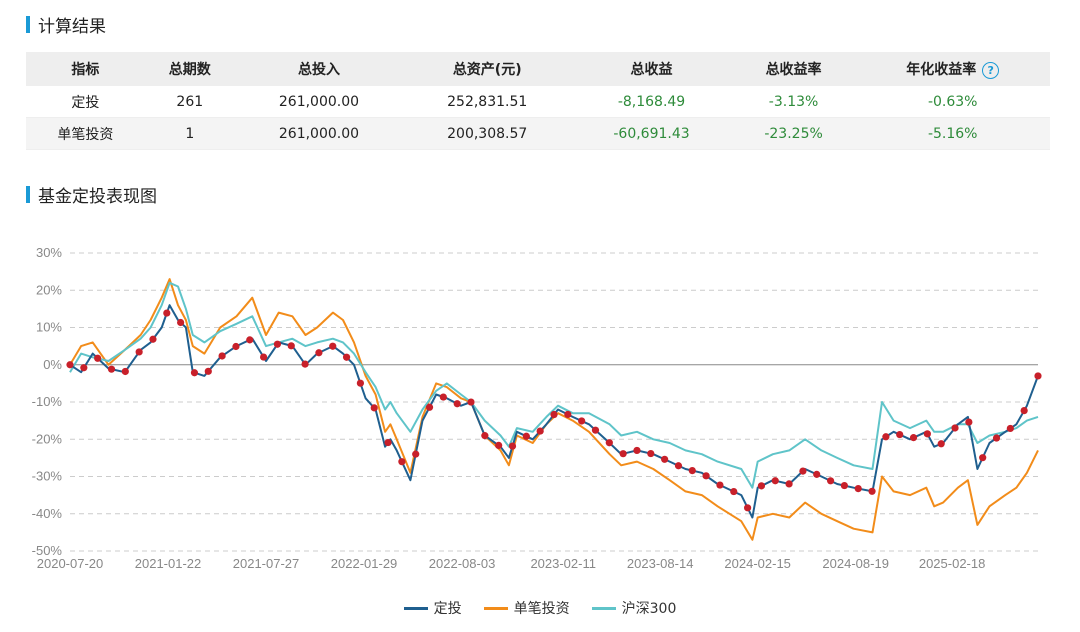  What do you see at coordinates (97, 197) in the screenshot?
I see `chart-section-title-text: 基金定投表现图` at bounding box center [97, 197].